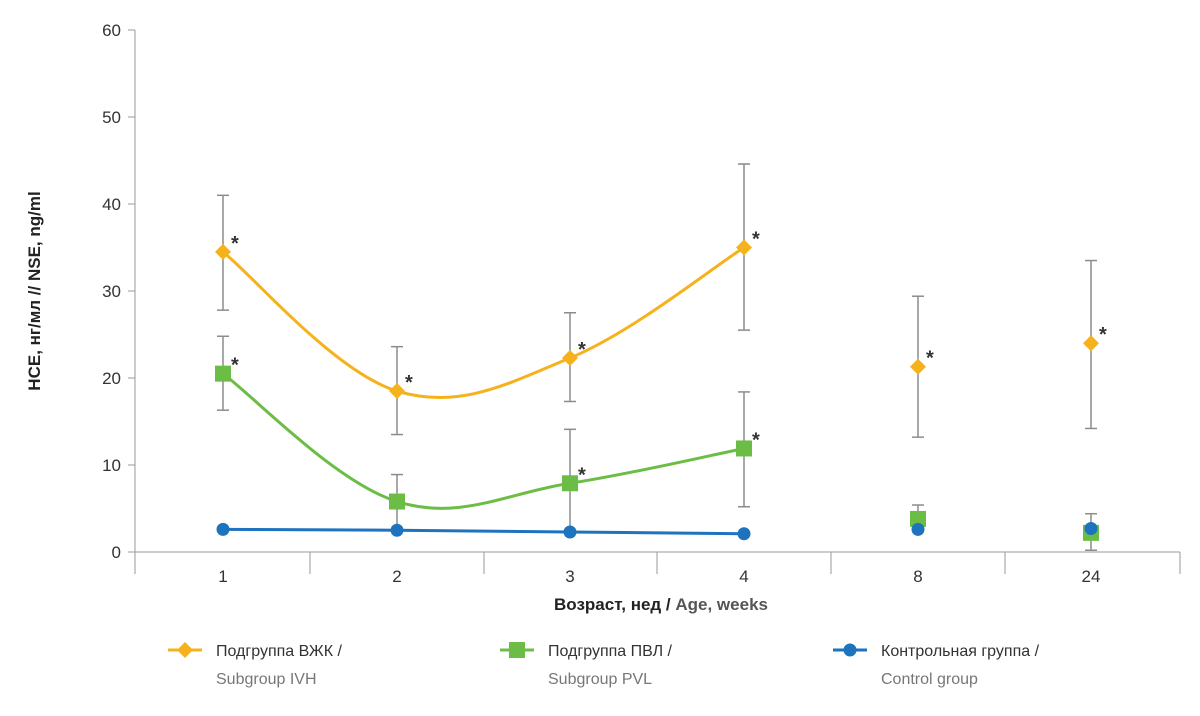 Image resolution: width=1200 pixels, height=716 pixels. Describe the element at coordinates (185, 650) in the screenshot. I see `ivh-legend-marker` at that location.